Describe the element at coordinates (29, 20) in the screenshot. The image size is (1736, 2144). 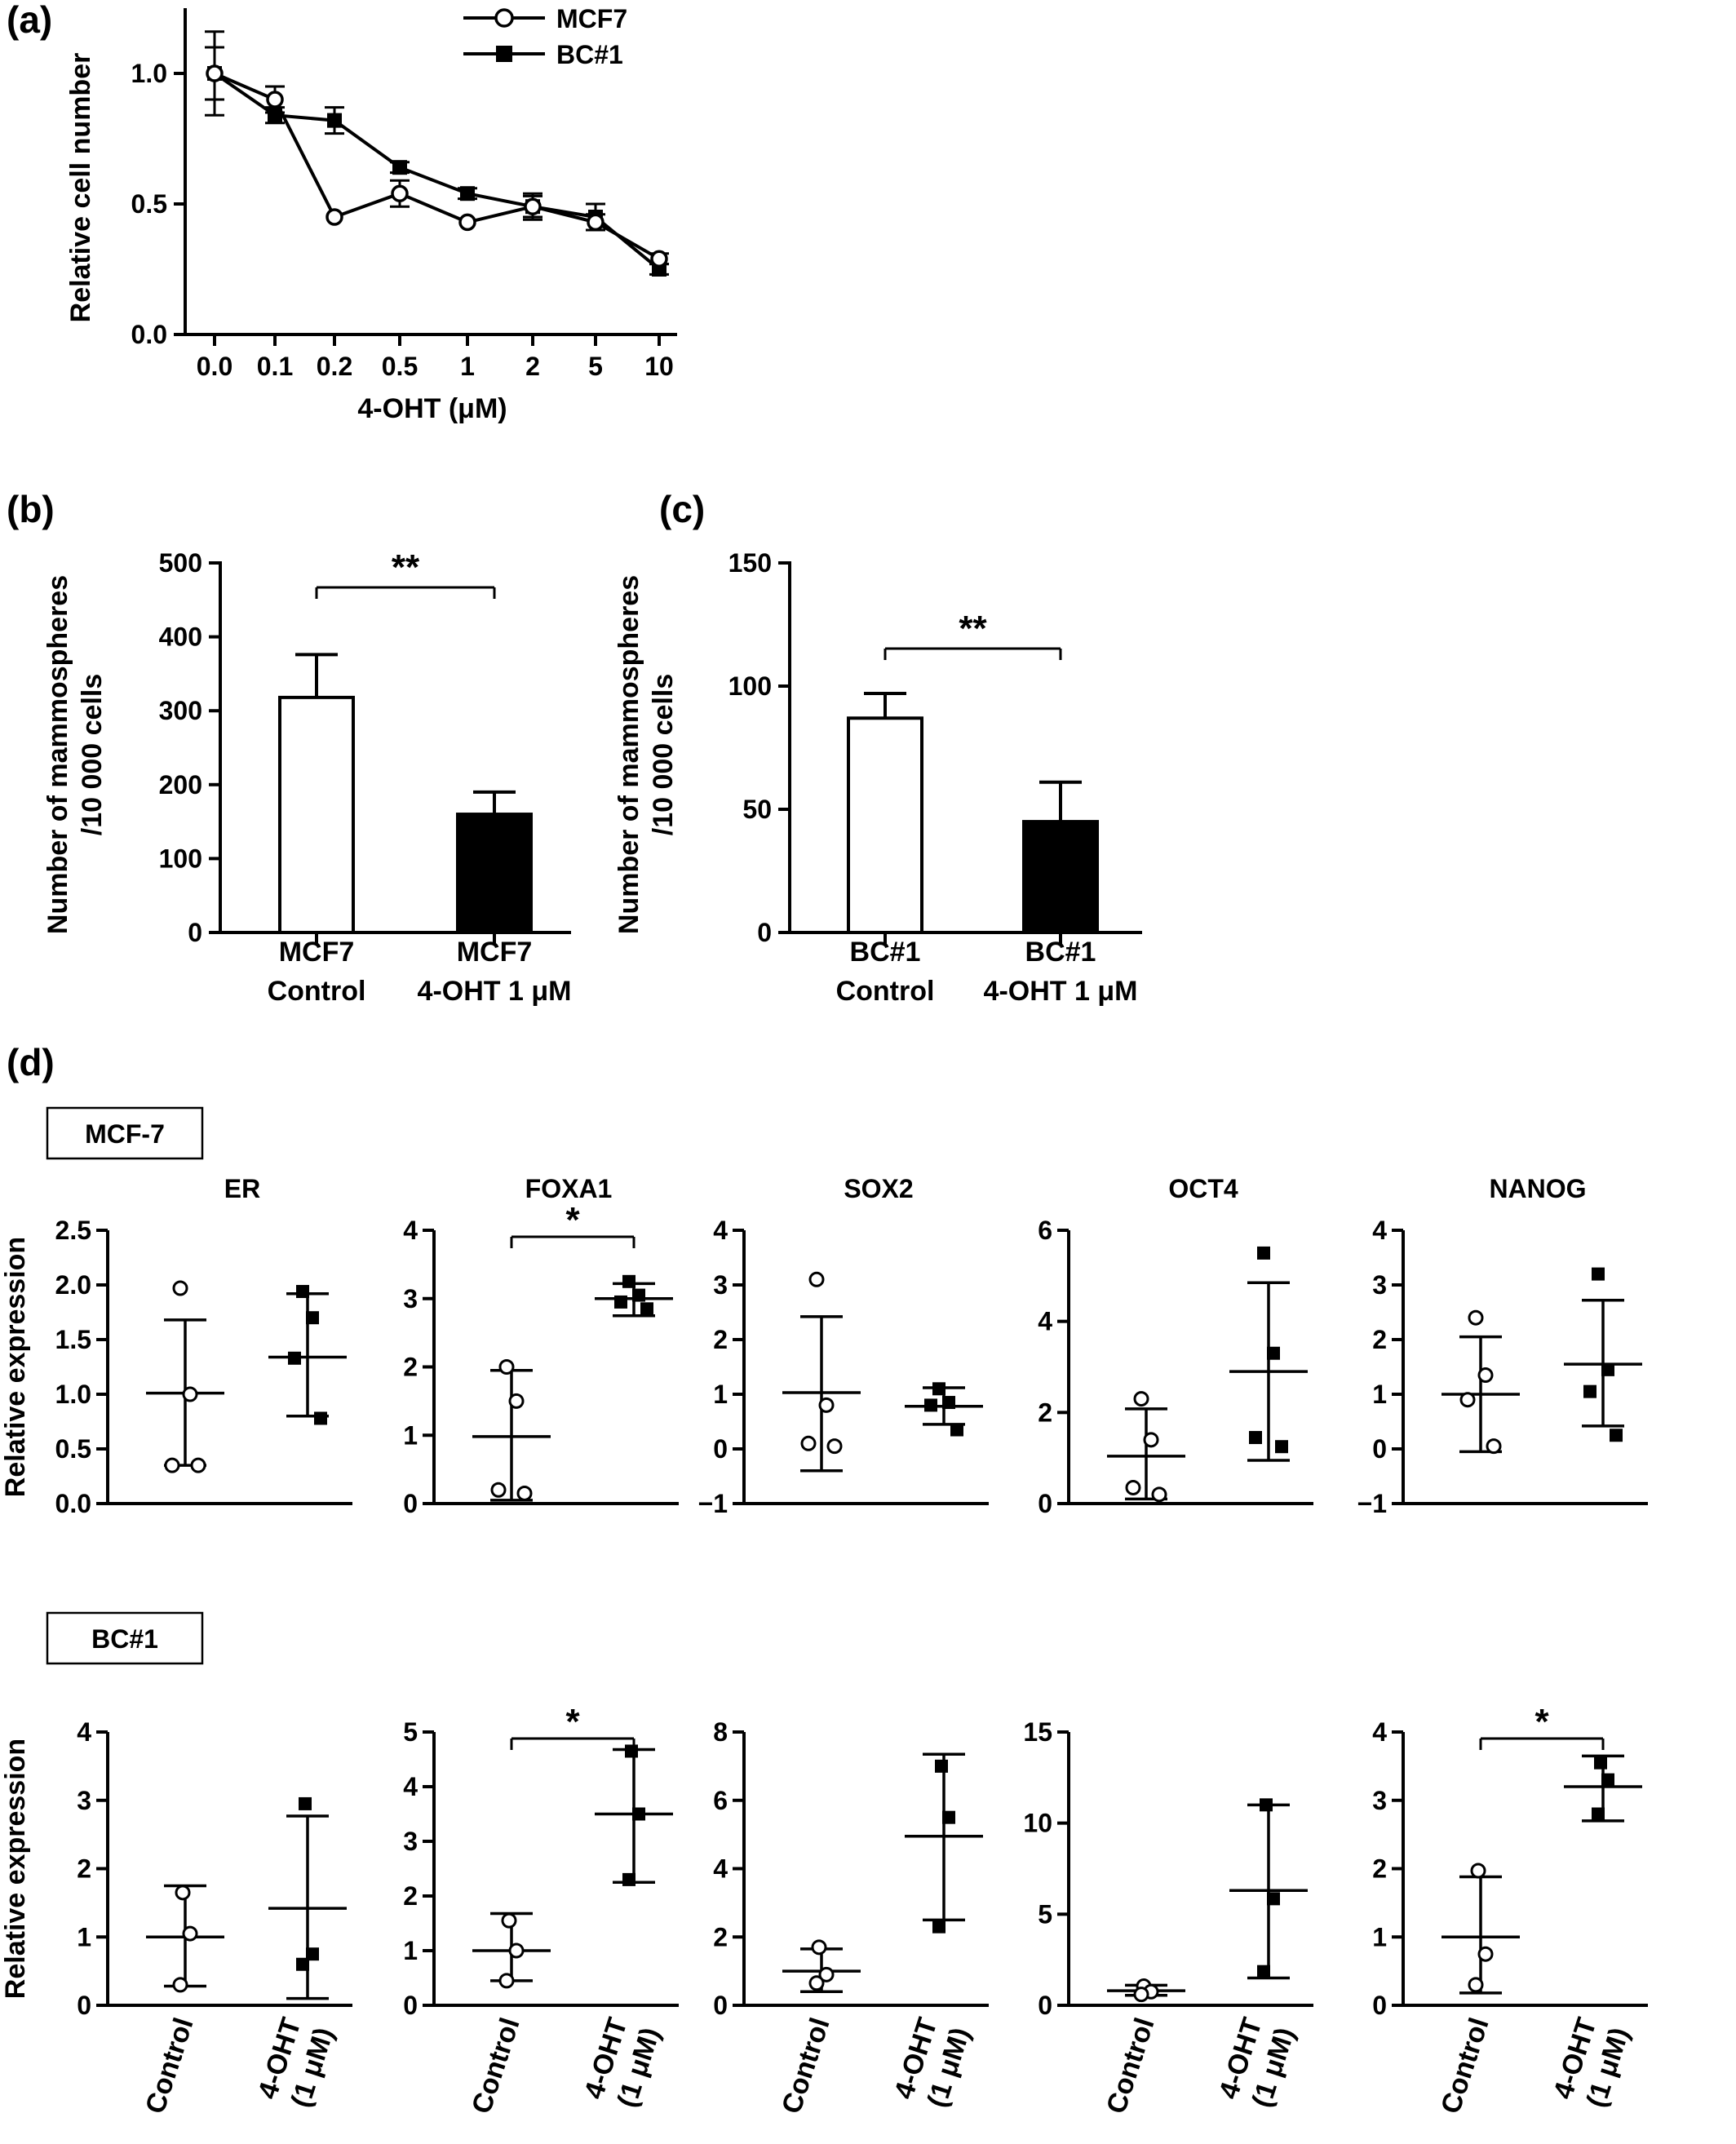
I see `panel-letter: (a)` at that location.